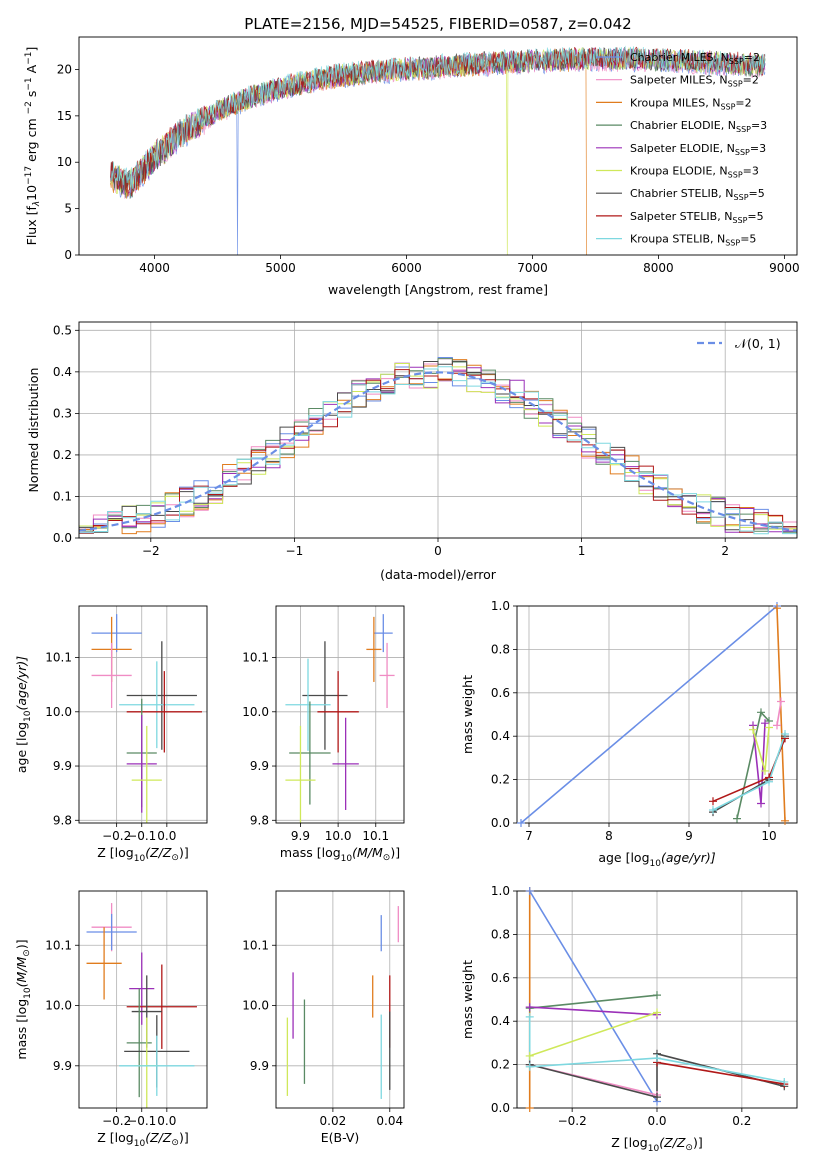 The image size is (819, 1170). What do you see at coordinates (698, 126) in the screenshot?
I see `legend-entry: Chabrier ELODIE, NSSP=3` at bounding box center [698, 126].